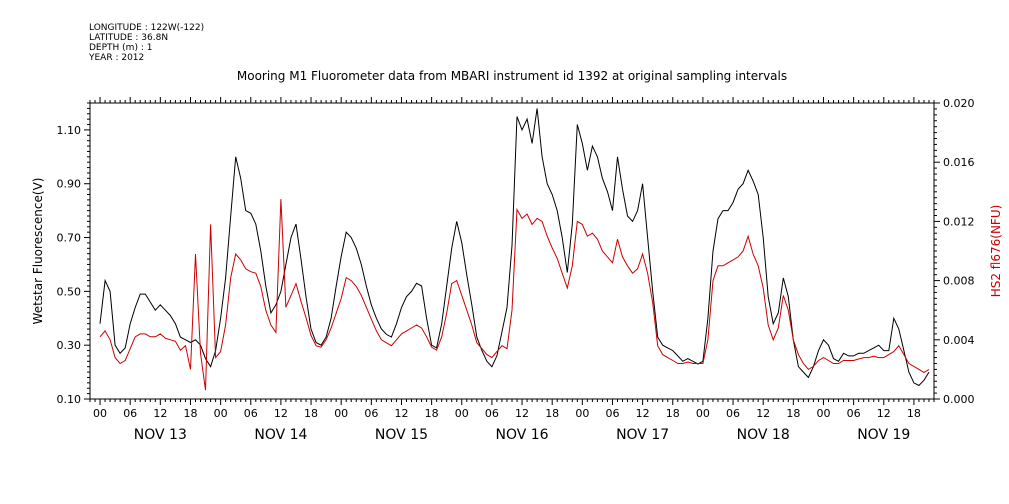 Image resolution: width=1009 pixels, height=504 pixels. What do you see at coordinates (69, 291) in the screenshot?
I see `left-y-label: 0.50` at bounding box center [69, 291].